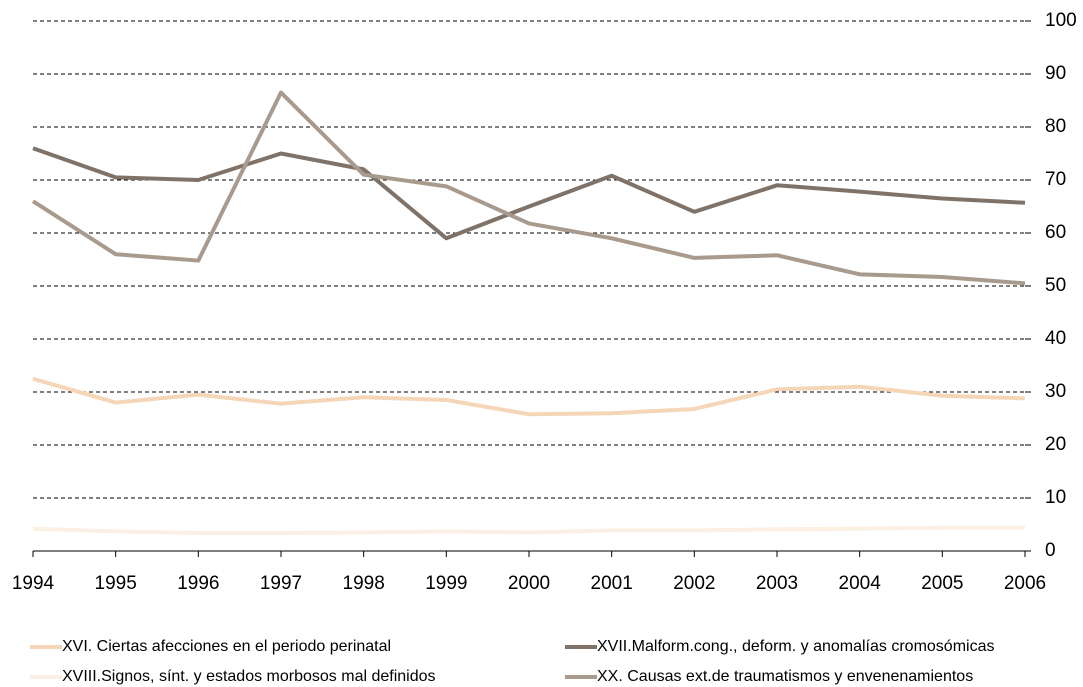 This screenshot has width=1083, height=687. What do you see at coordinates (1055, 179) in the screenshot?
I see `y-tick-label: 70` at bounding box center [1055, 179].